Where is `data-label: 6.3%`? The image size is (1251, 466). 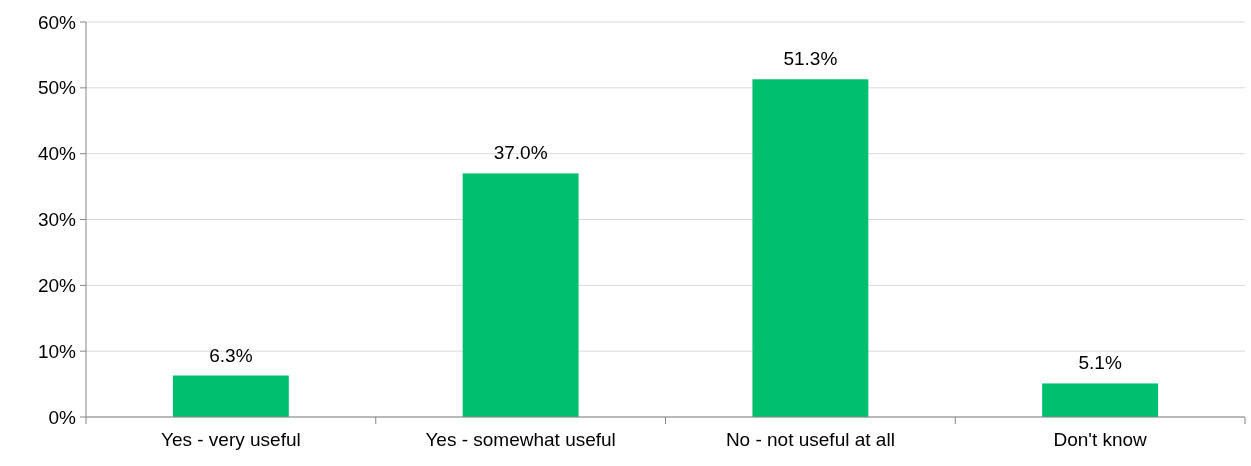 data-label: 6.3% is located at coordinates (231, 355).